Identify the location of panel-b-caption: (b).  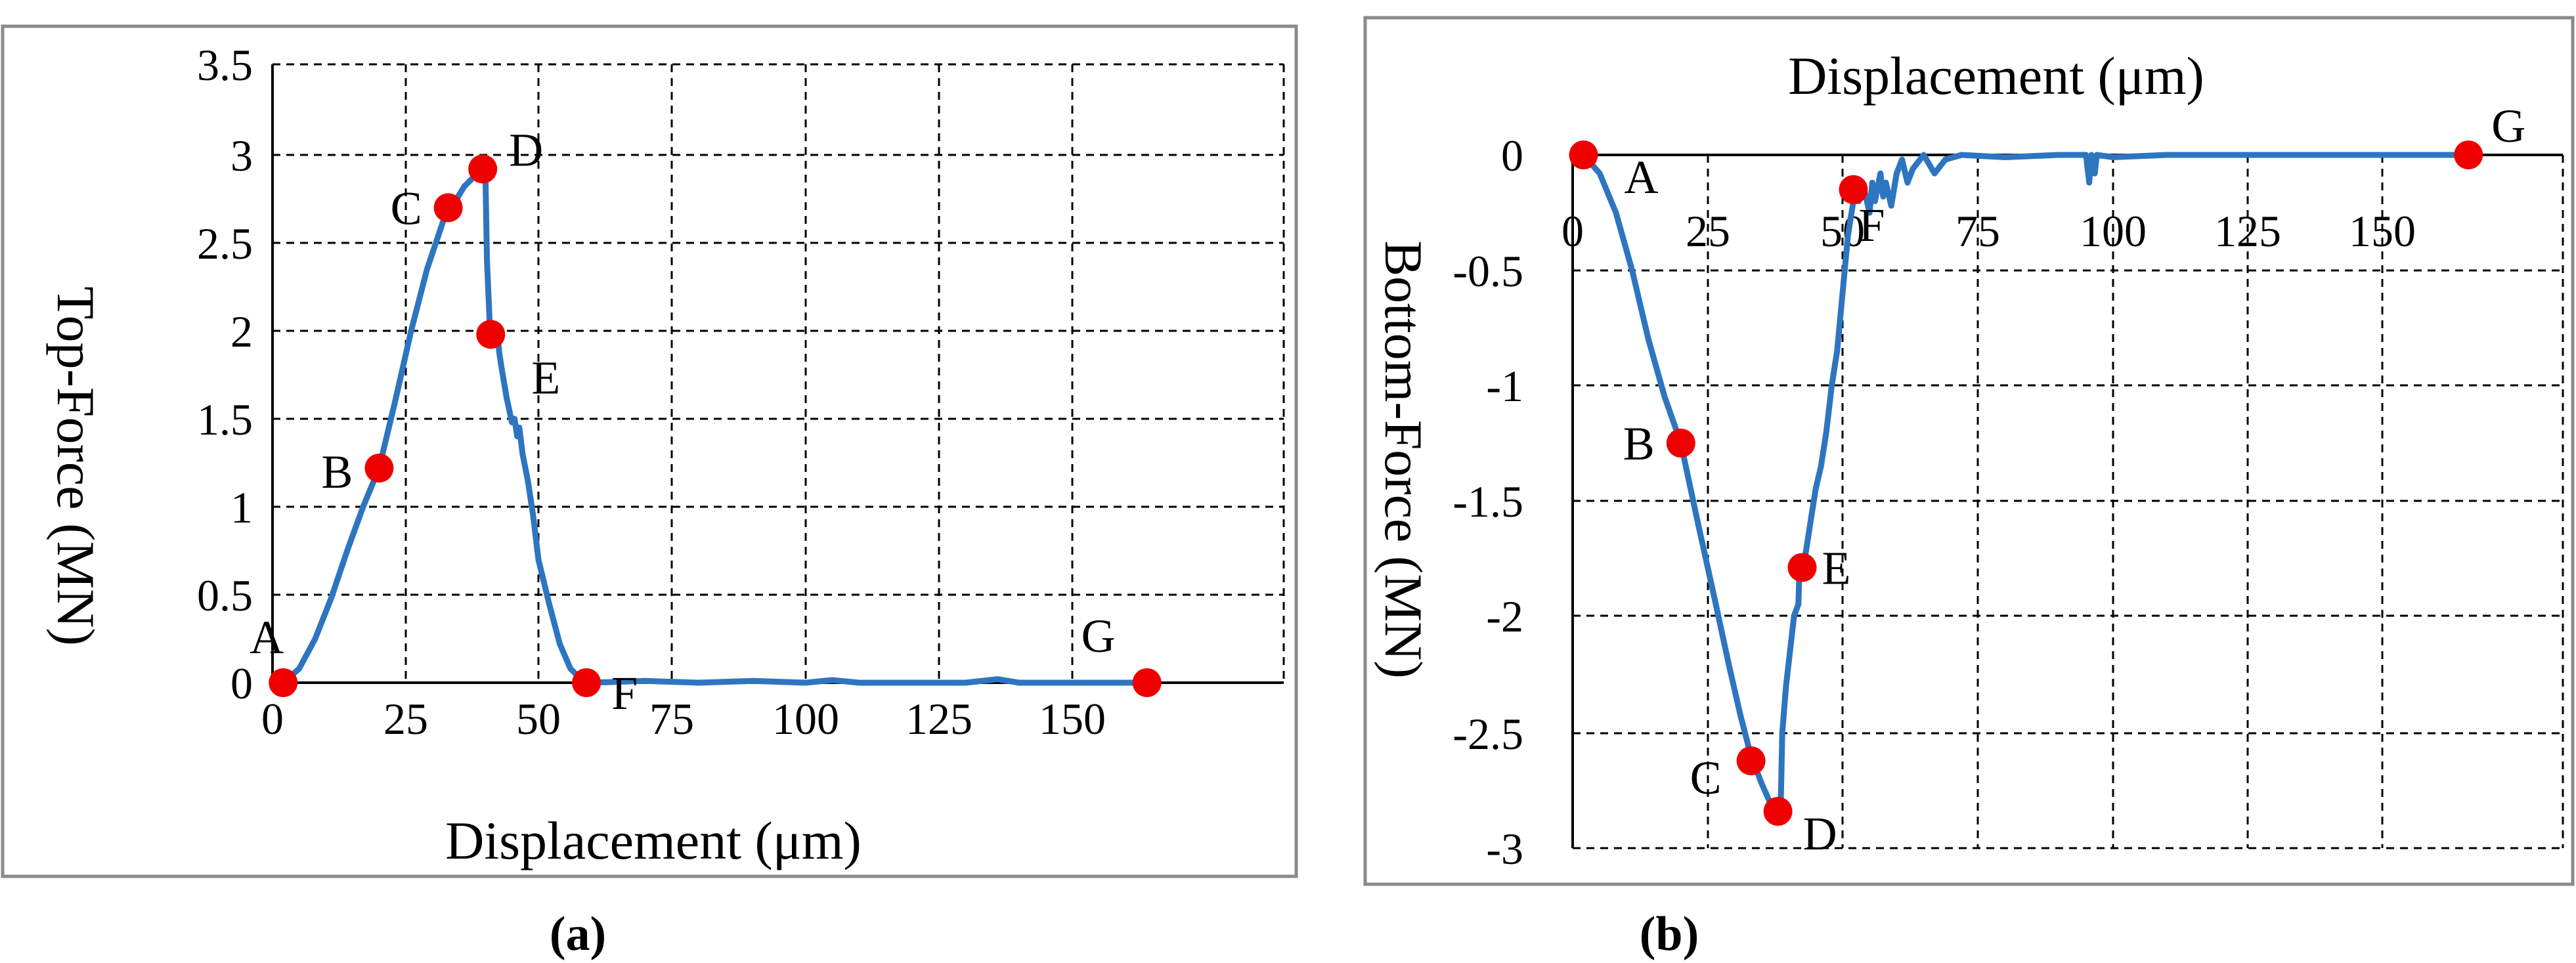
(1670, 934).